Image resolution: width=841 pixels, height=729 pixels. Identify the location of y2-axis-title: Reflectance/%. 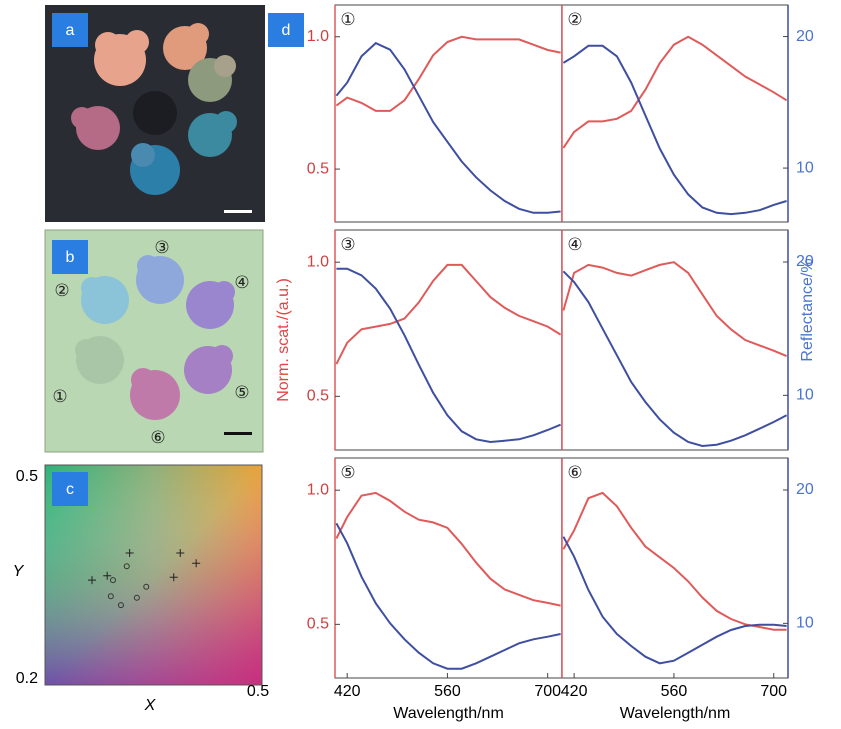
(807, 309).